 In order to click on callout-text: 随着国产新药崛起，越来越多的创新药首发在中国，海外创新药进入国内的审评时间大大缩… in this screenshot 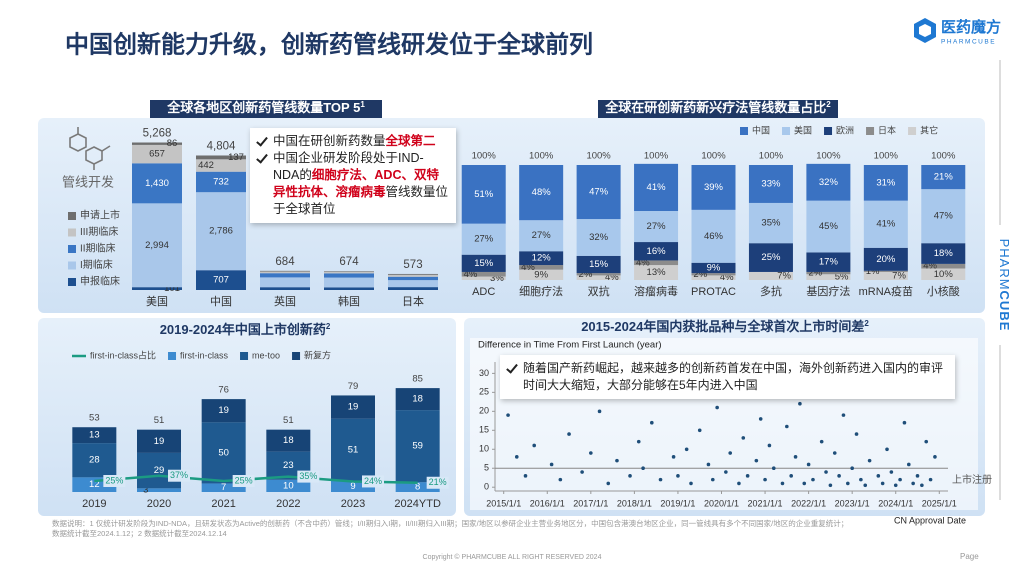, I will do `click(733, 376)`.